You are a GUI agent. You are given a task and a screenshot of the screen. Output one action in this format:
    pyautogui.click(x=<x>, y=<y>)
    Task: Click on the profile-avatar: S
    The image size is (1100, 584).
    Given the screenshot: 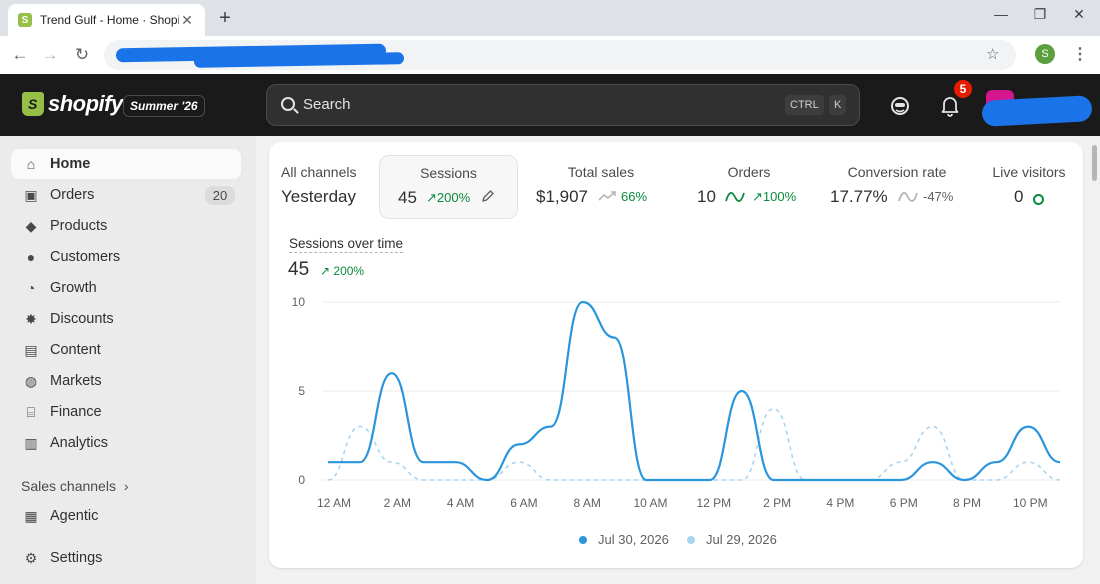 What is the action you would take?
    pyautogui.click(x=1045, y=54)
    